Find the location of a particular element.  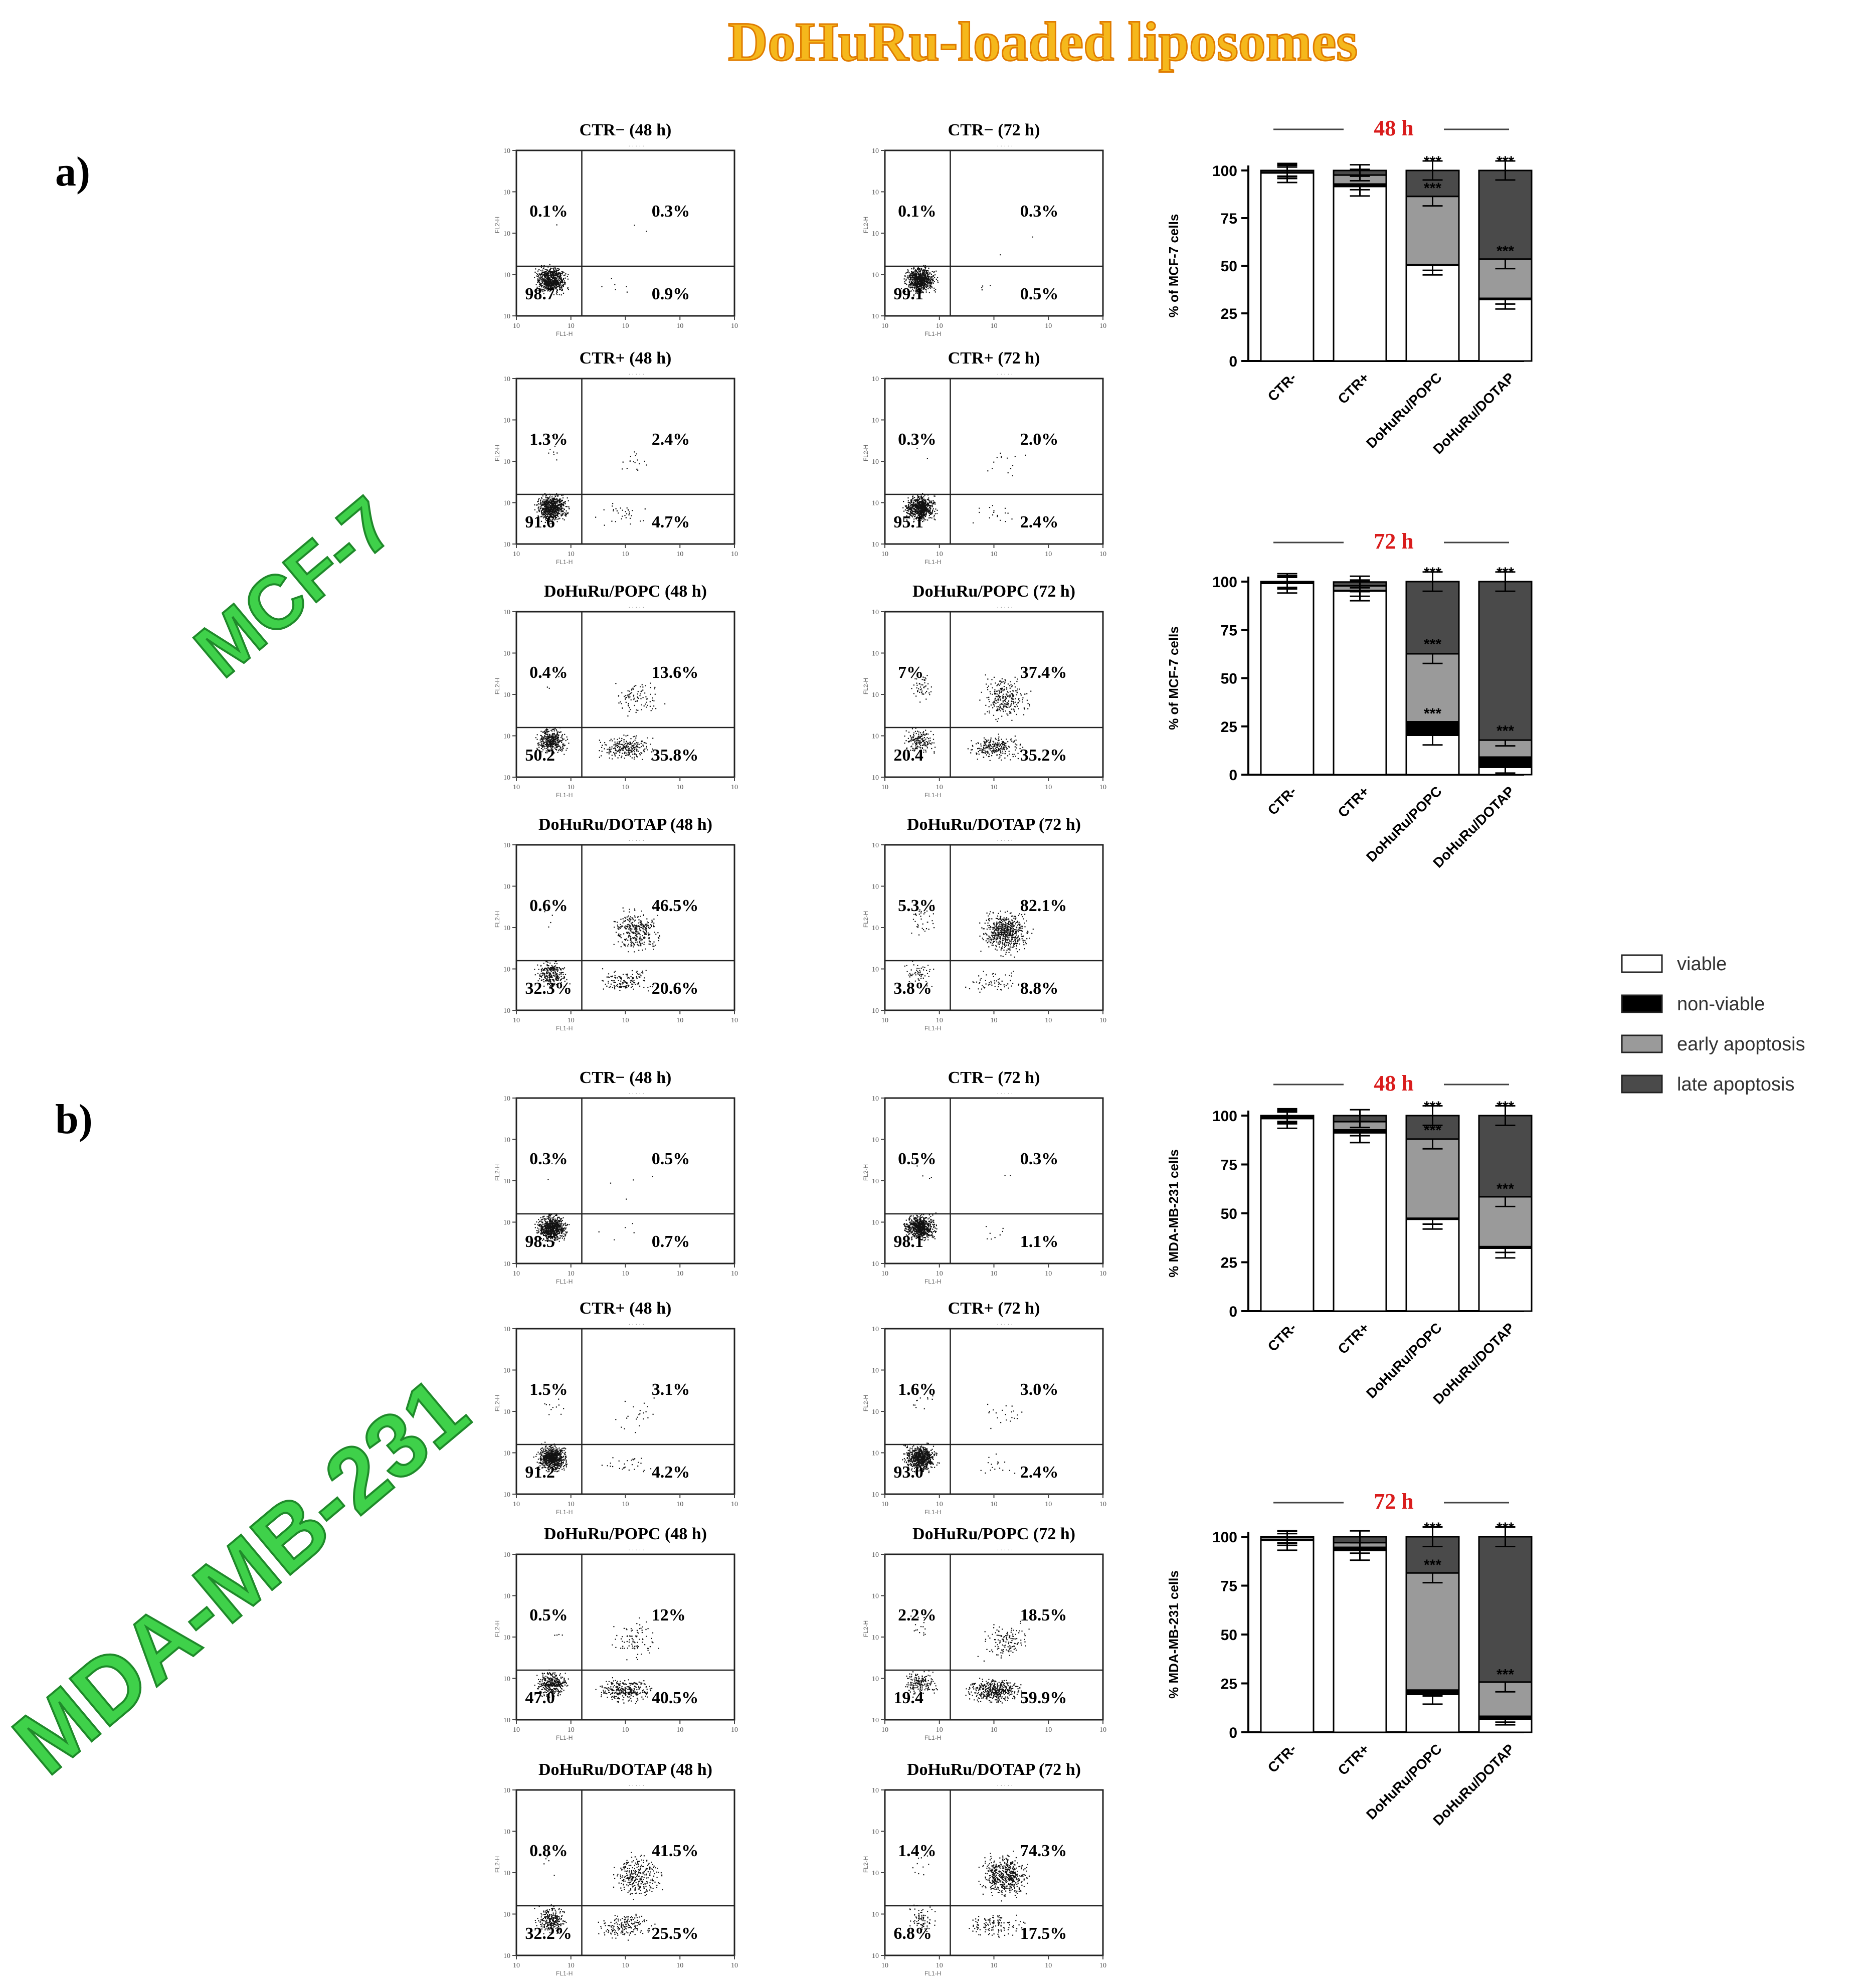

quadrant-label-upper-right: 2.0% is located at coordinates (1039, 439).